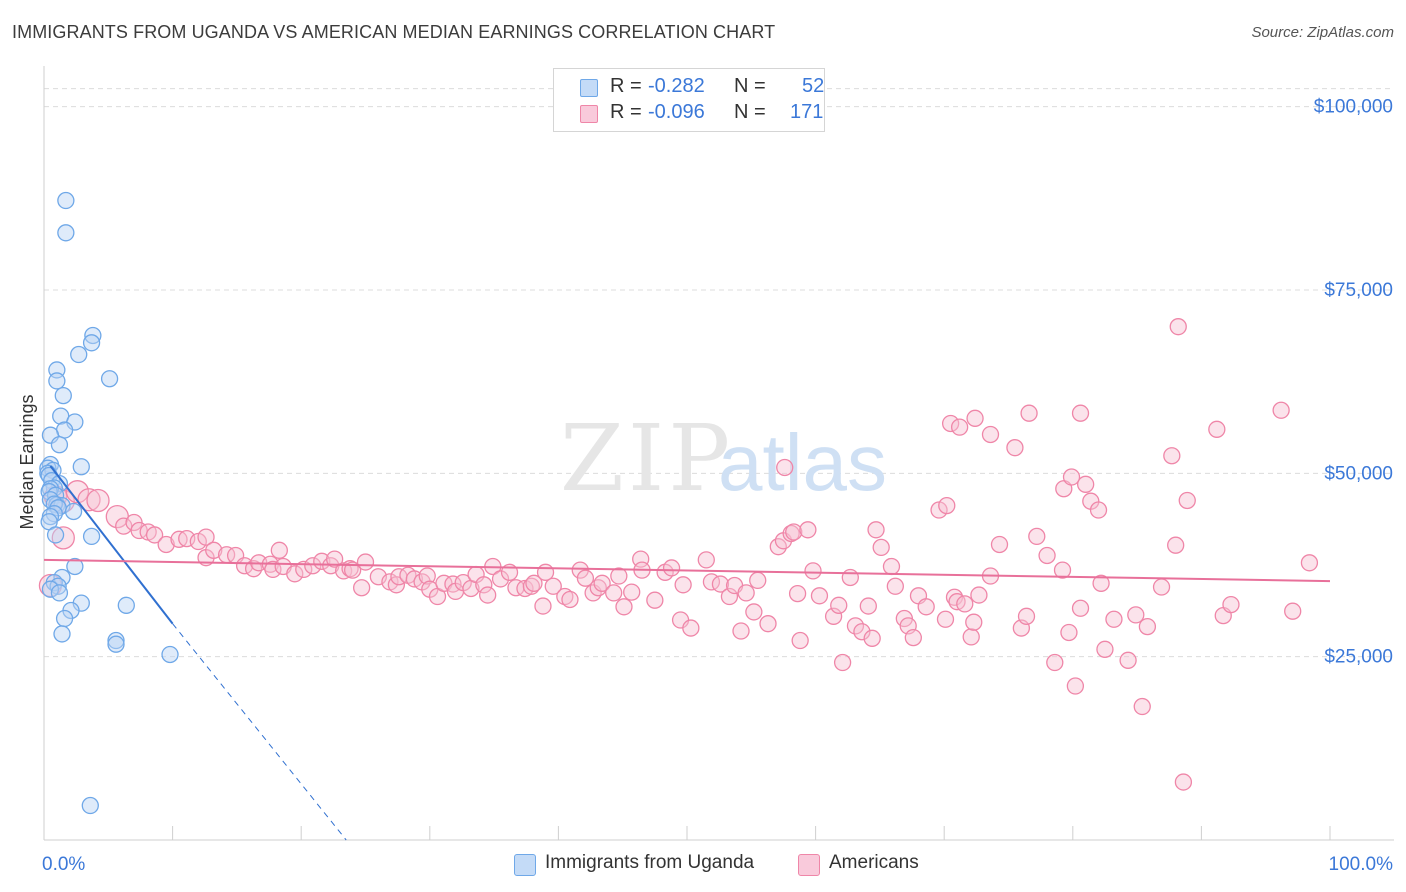 The image size is (1406, 892). What do you see at coordinates (27, 461) in the screenshot?
I see `y-axis-label: Median Earnings` at bounding box center [27, 461].